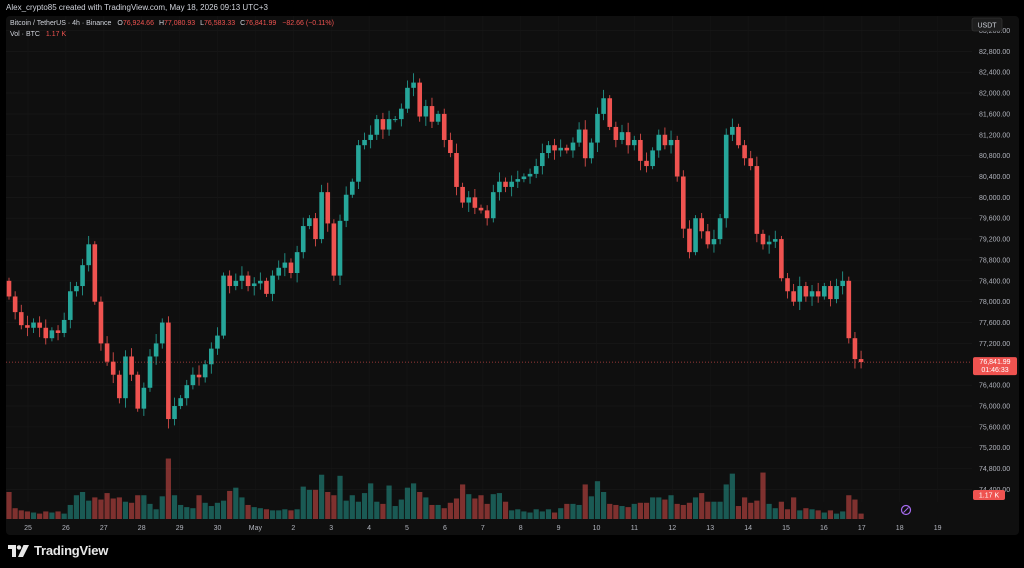 The width and height of the screenshot is (1024, 568). I want to click on price-tick-label: 82,000.00, so click(994, 94).